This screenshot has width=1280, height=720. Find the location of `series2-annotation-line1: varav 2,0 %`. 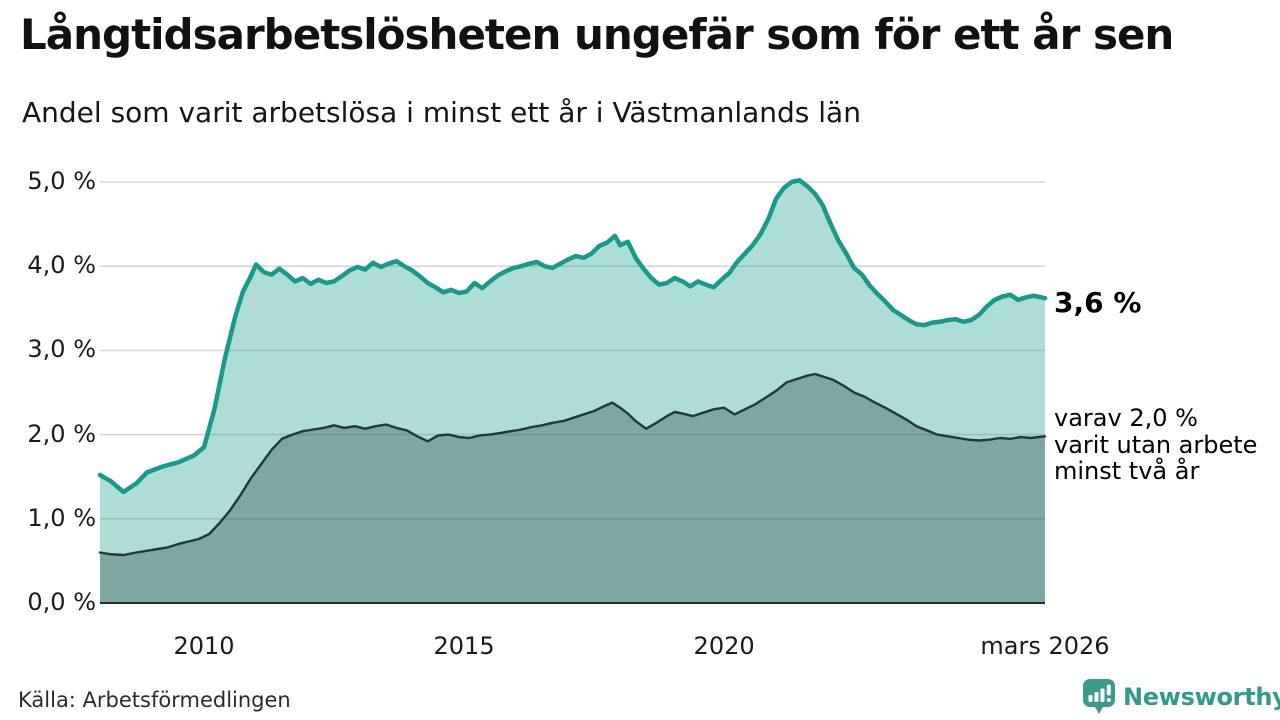

series2-annotation-line1: varav 2,0 % is located at coordinates (1126, 418).